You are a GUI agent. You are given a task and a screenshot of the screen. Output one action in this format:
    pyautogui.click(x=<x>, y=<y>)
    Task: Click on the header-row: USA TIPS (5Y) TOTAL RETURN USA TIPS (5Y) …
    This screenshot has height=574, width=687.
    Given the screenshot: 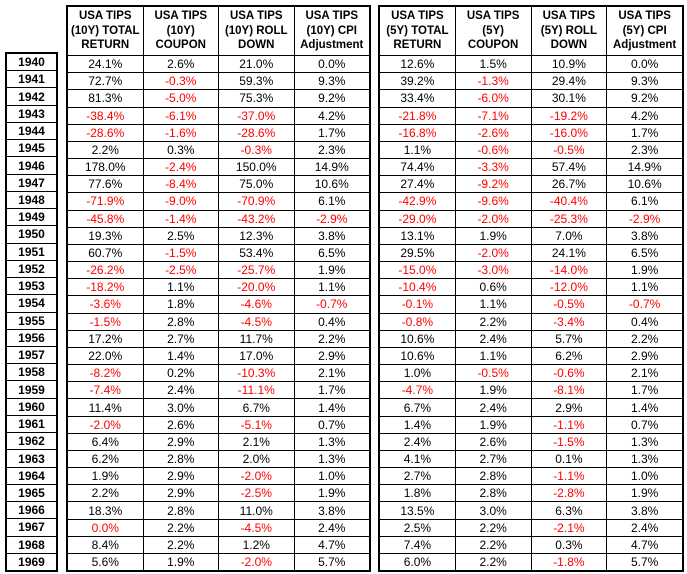 What is the action you would take?
    pyautogui.click(x=531, y=31)
    